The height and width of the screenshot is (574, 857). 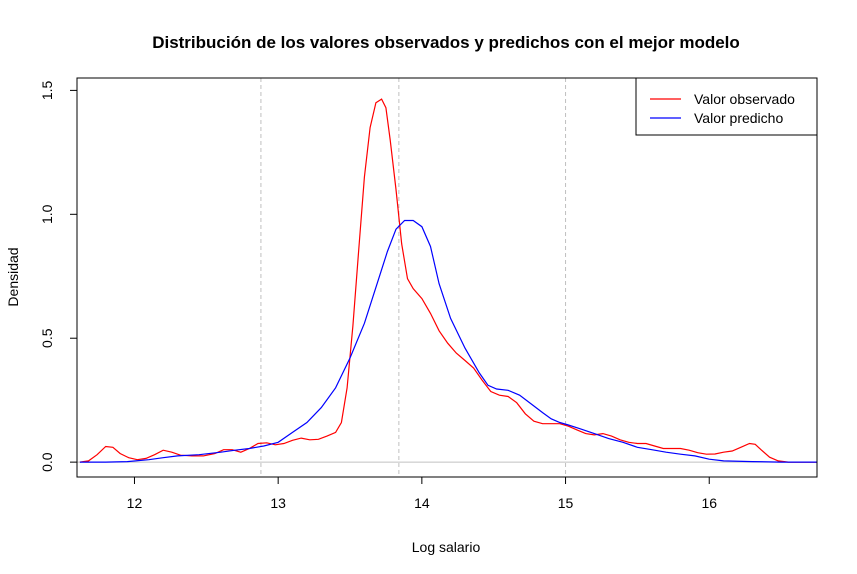 I want to click on x-tick-label-0: 12, so click(x=135, y=503).